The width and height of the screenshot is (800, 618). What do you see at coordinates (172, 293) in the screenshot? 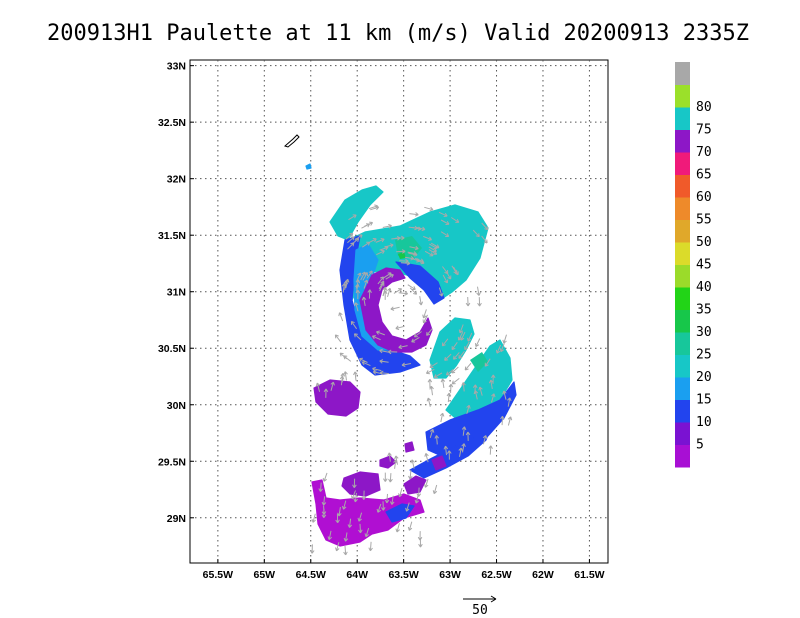
I see `latitude-tick-labels: 29N 29.5N 30N 30.5N 31N 31.5N 32N 32.5N 33N` at bounding box center [172, 293].